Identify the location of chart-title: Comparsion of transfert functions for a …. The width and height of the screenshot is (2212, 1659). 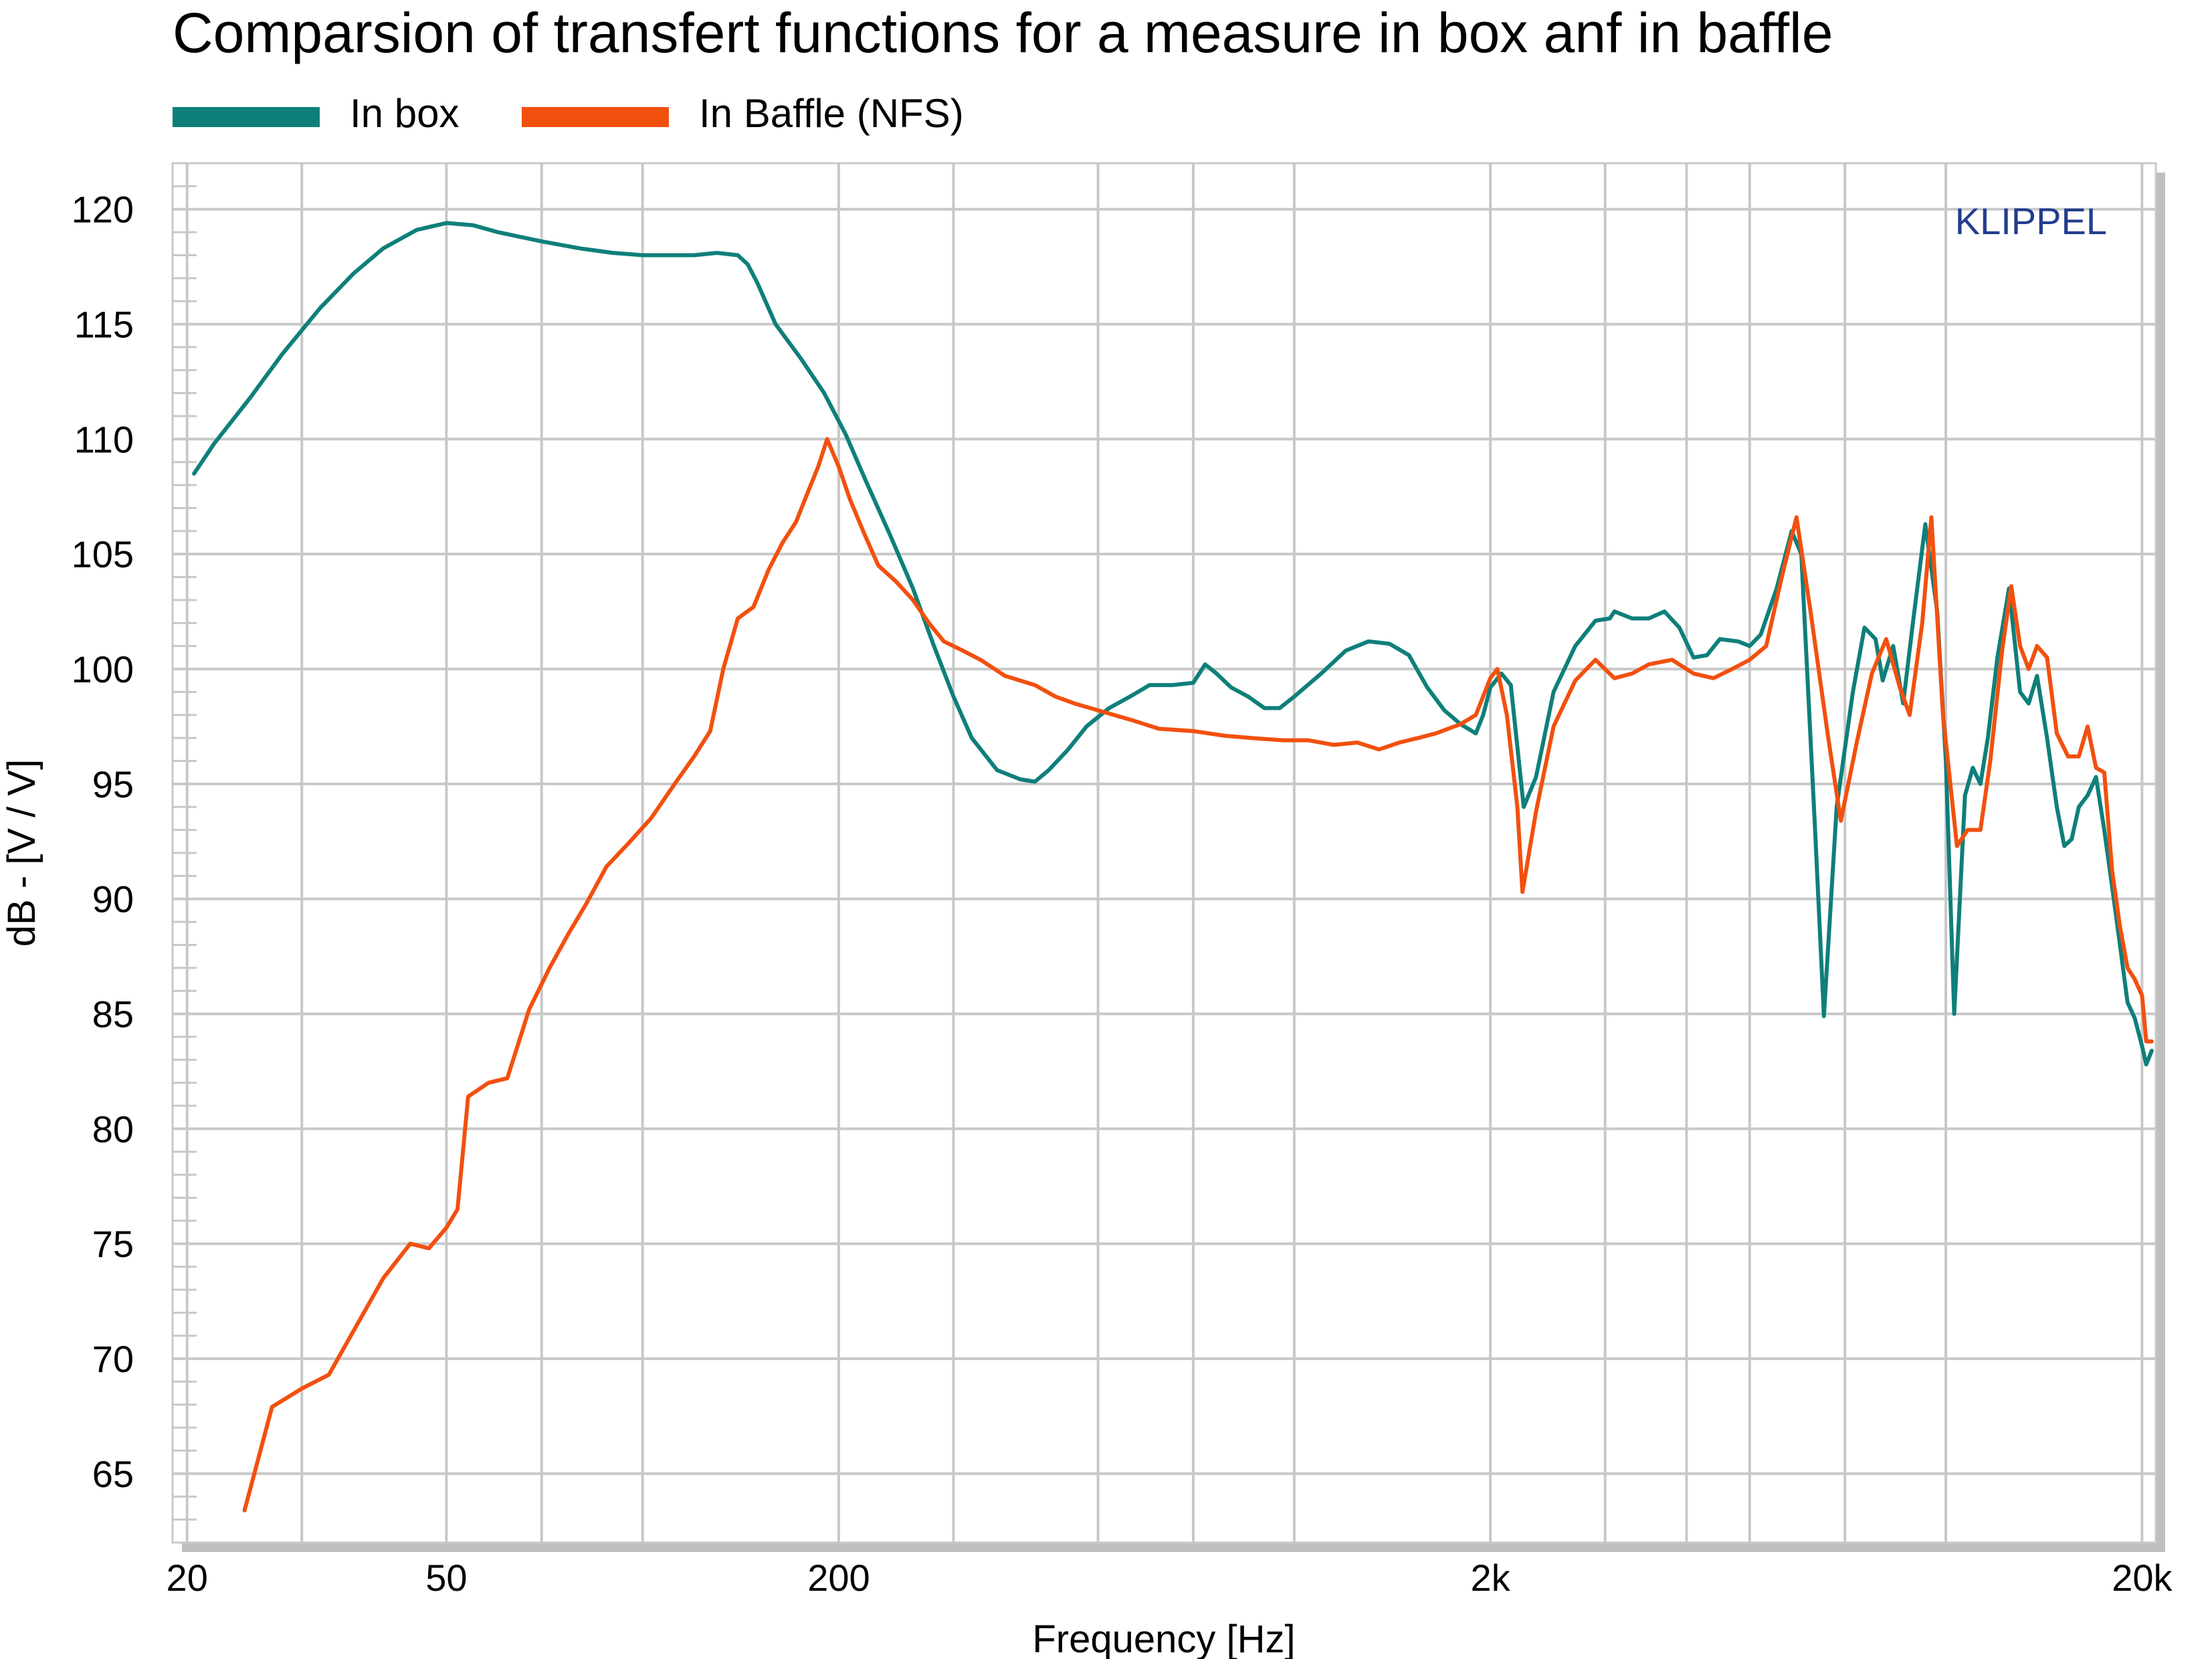
(1003, 32).